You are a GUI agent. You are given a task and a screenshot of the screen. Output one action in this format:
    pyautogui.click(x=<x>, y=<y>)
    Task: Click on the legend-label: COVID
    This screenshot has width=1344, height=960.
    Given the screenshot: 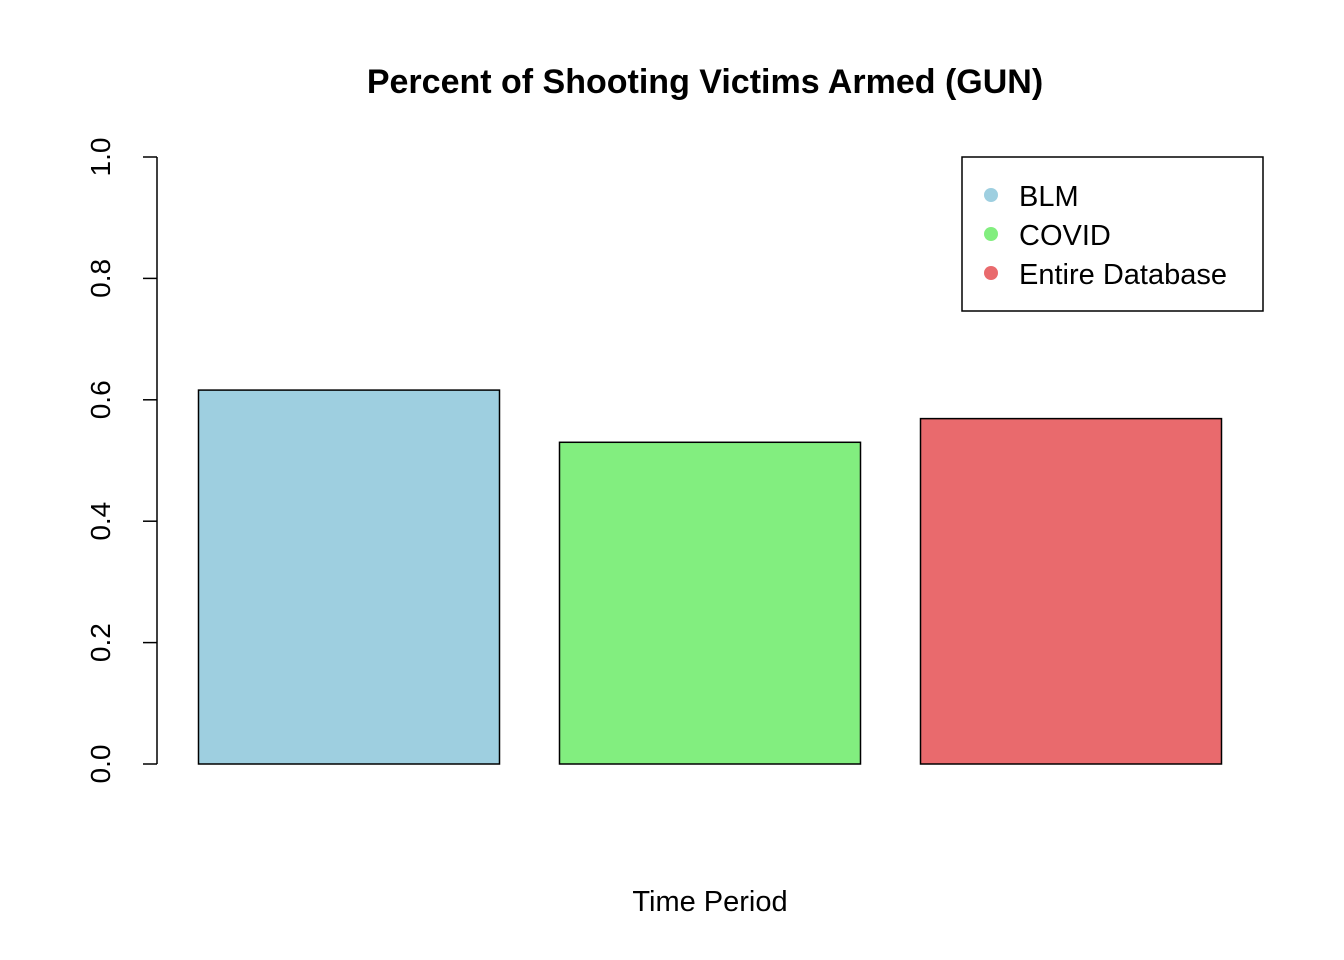 What is the action you would take?
    pyautogui.click(x=1065, y=236)
    